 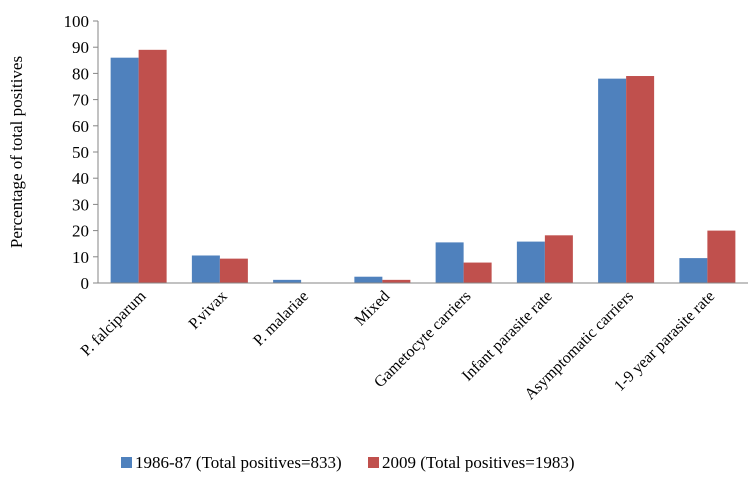 What do you see at coordinates (238, 462) in the screenshot?
I see `legend-label-1: 1986-87 (Total positives=833)` at bounding box center [238, 462].